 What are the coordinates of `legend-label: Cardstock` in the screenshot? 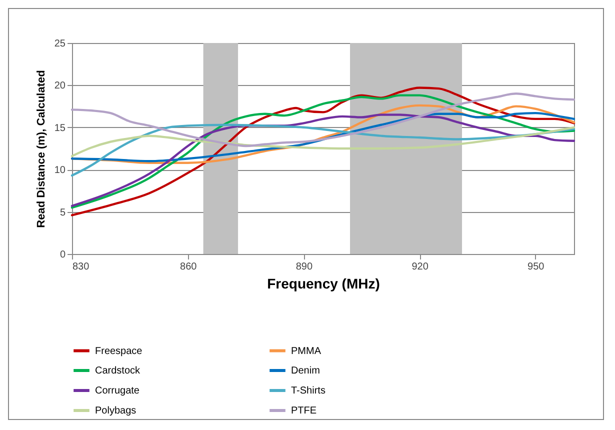 It's located at (118, 371).